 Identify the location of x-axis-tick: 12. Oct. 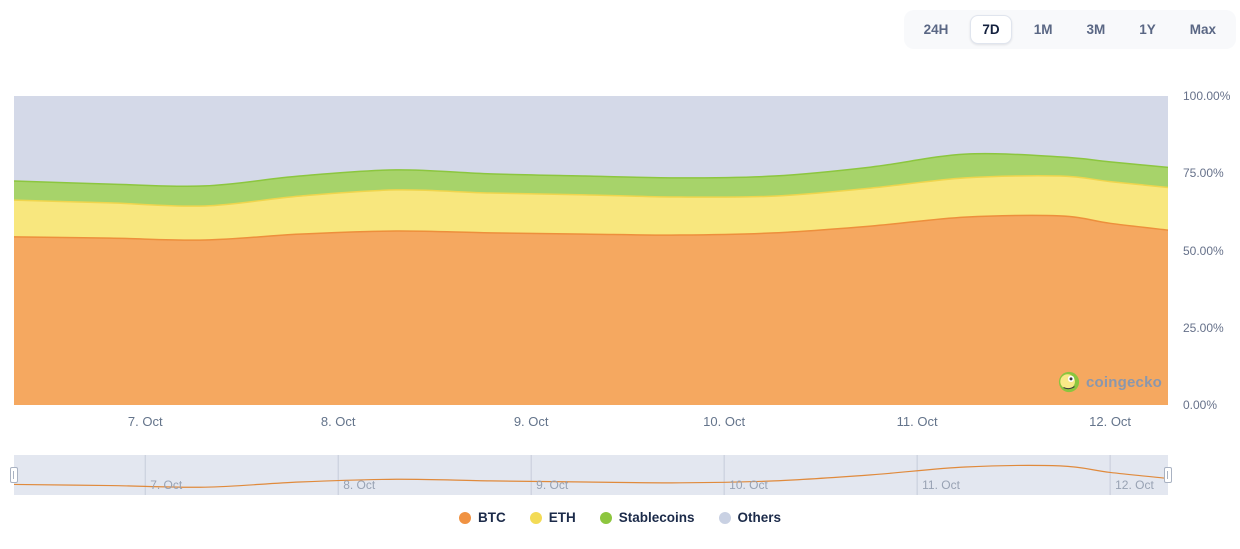
(1110, 421).